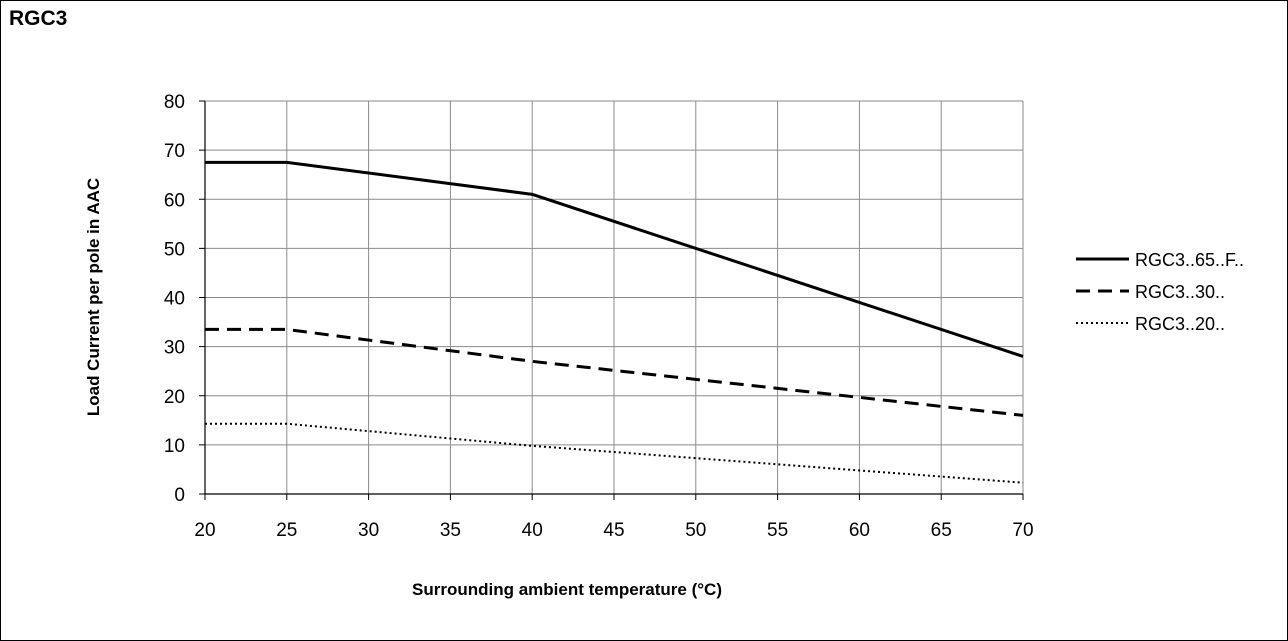  I want to click on x-axis-title: Surrounding ambient temperature (°C), so click(567, 589).